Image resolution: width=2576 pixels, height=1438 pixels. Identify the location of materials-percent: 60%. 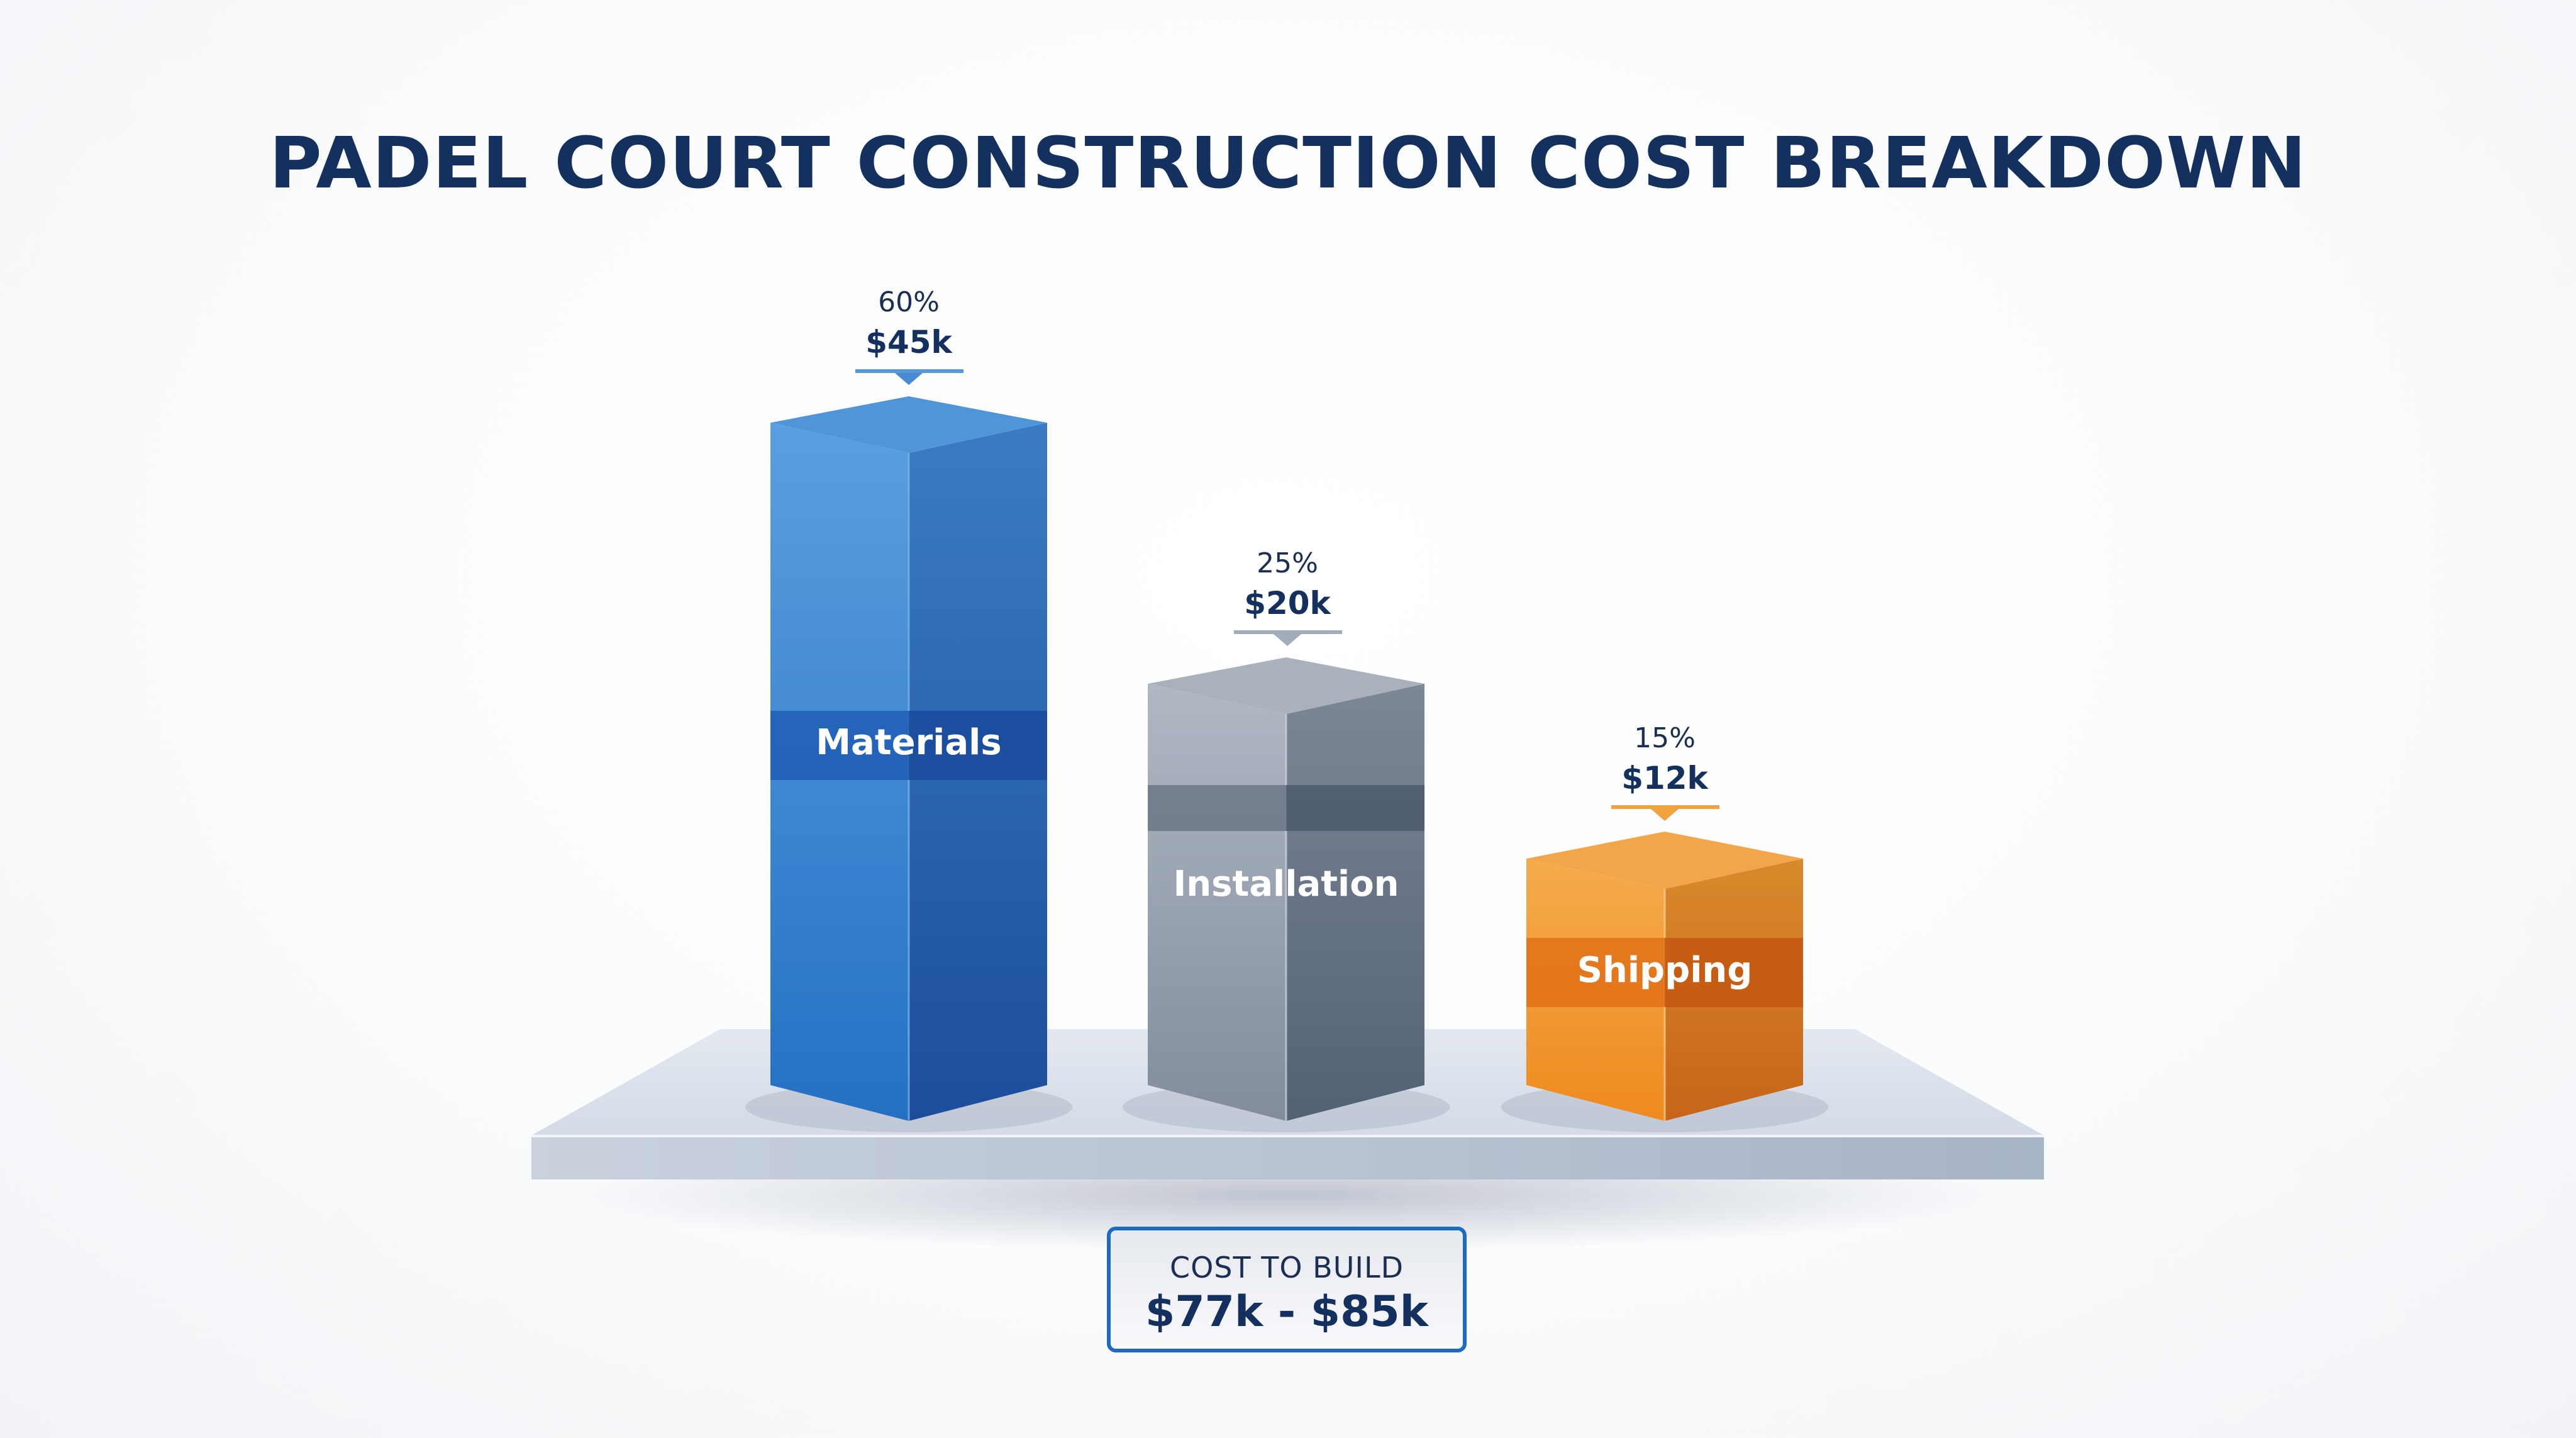
(909, 302).